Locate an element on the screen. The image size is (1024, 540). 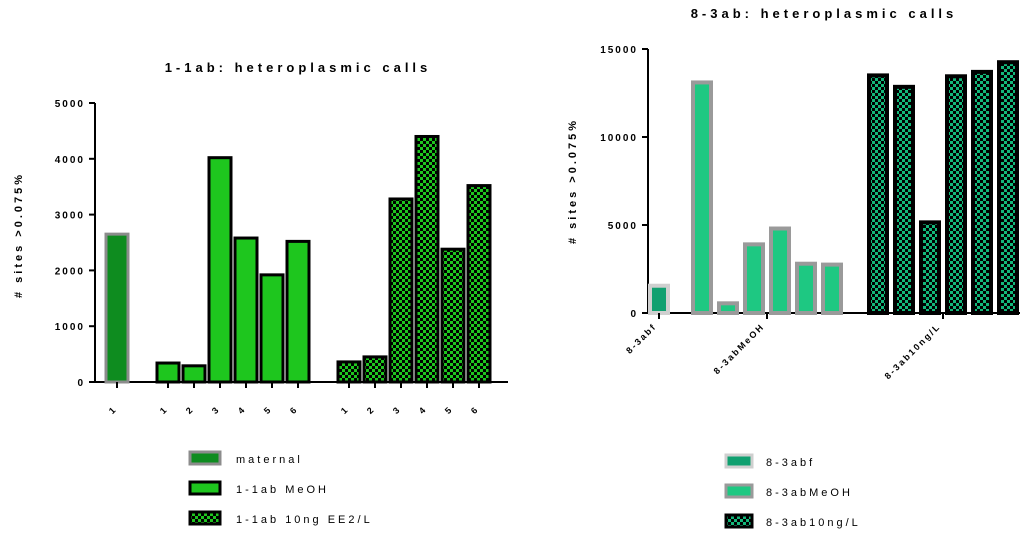
chart-right-title: 8-3ab: heteroplasmic calls is located at coordinates (824, 13).